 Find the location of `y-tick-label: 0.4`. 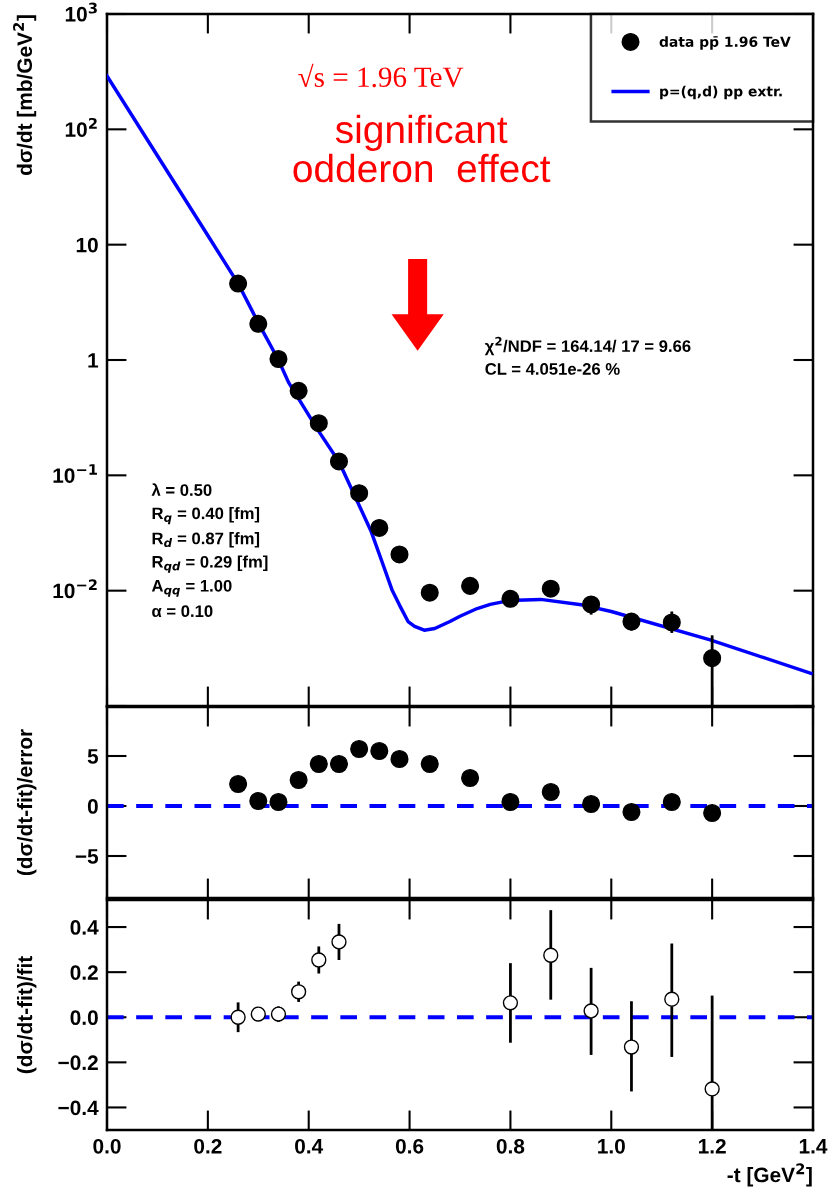

y-tick-label: 0.4 is located at coordinates (84, 927).